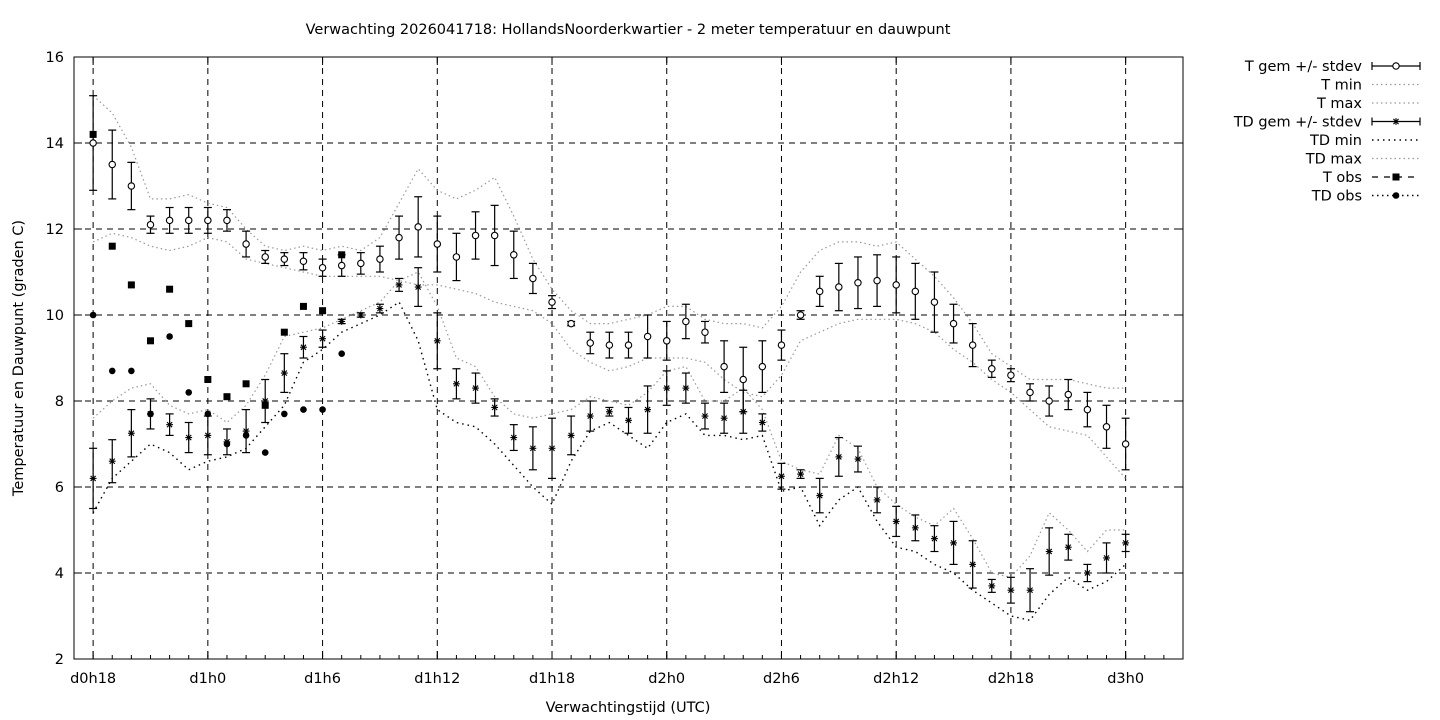 The width and height of the screenshot is (1440, 720). What do you see at coordinates (1365, 197) in the screenshot?
I see `legend-item-td-obs: TD obs` at bounding box center [1365, 197].